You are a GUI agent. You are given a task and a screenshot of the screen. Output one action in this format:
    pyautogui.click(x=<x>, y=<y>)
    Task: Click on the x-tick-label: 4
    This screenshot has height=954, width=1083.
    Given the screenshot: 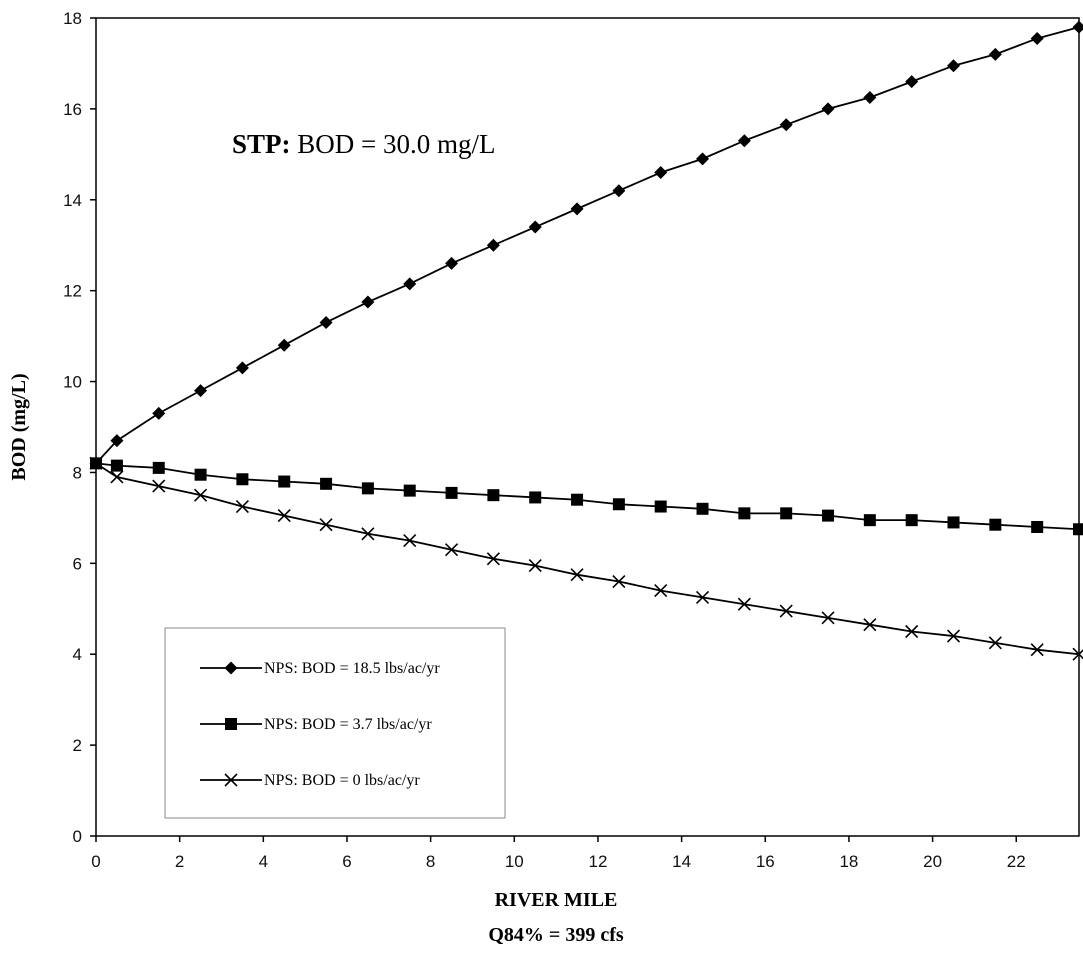 What is the action you would take?
    pyautogui.click(x=263, y=861)
    